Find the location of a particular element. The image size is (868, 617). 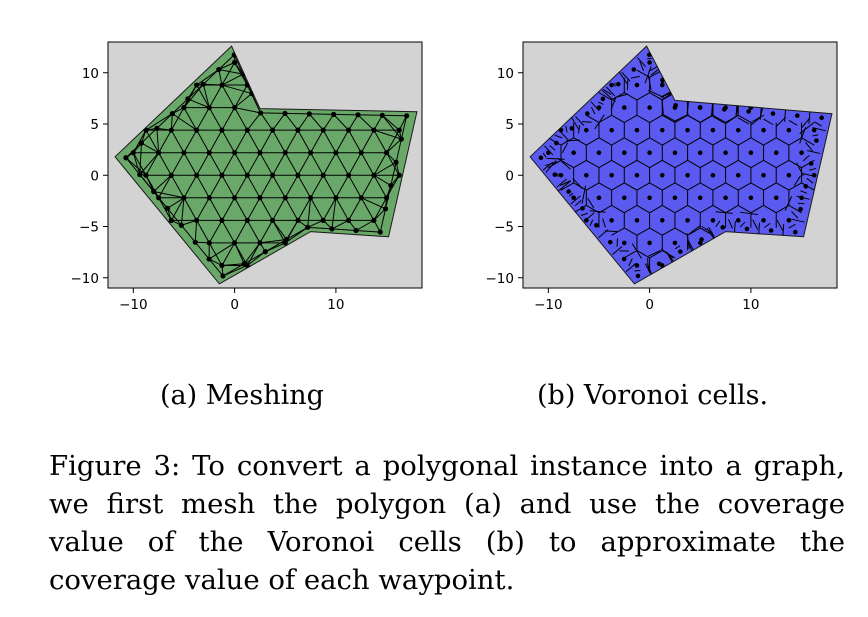

plot-frame is located at coordinates (680, 165).